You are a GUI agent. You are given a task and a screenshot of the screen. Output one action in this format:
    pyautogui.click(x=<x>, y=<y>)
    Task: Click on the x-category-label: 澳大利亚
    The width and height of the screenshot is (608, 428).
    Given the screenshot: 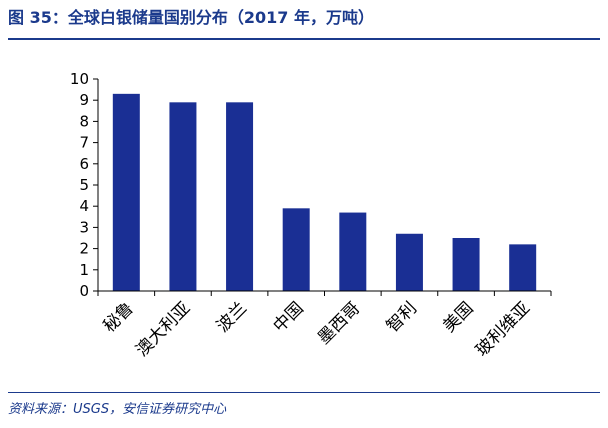 What is the action you would take?
    pyautogui.click(x=163, y=329)
    